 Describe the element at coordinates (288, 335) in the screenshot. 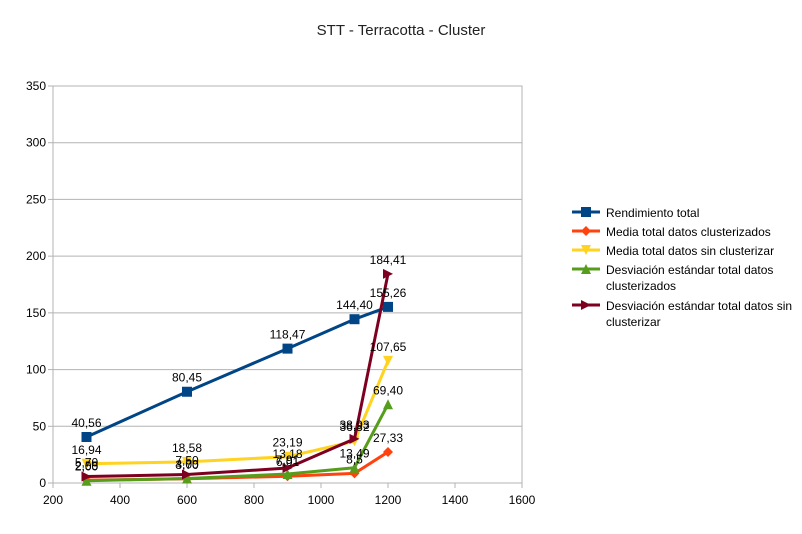

I see `data-label: 118,47` at that location.